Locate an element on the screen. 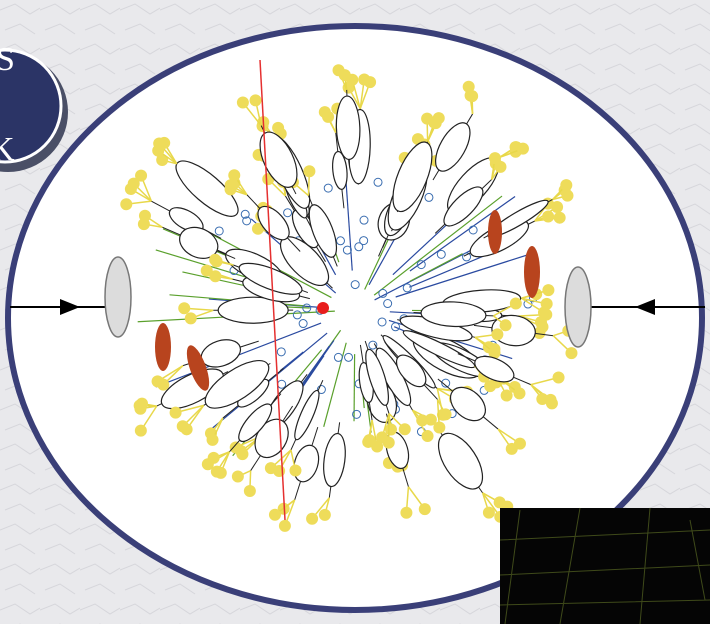 This screenshot has width=710, height=624. hard-vertex is located at coordinates (323, 308).